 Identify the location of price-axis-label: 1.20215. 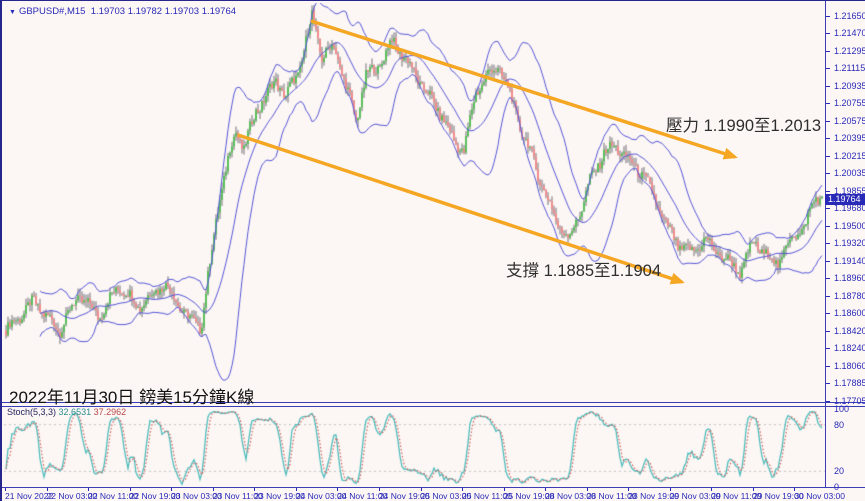
(849, 155).